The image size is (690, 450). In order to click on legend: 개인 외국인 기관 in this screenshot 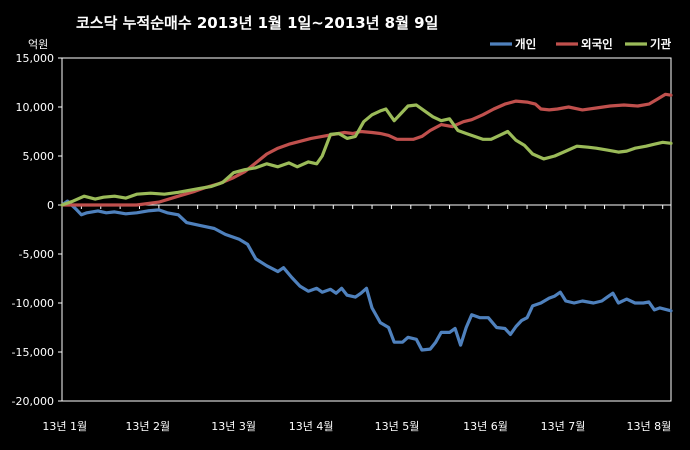, I will do `click(581, 44)`.